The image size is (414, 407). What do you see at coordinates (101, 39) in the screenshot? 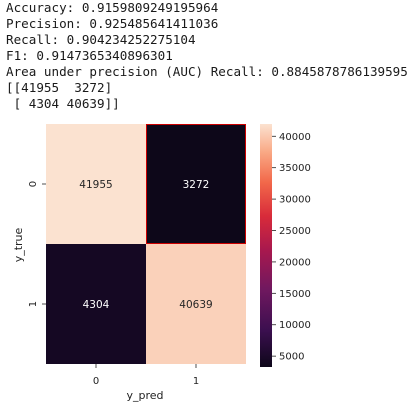
I see `recall-line: Recall: 0.904234252275104` at bounding box center [101, 39].